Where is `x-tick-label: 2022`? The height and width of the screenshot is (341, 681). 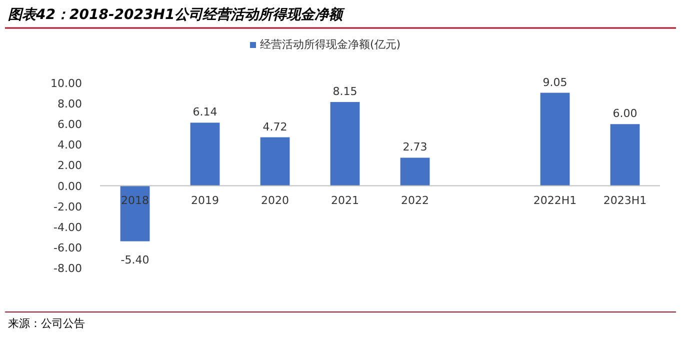
x-tick-label: 2022 is located at coordinates (415, 200).